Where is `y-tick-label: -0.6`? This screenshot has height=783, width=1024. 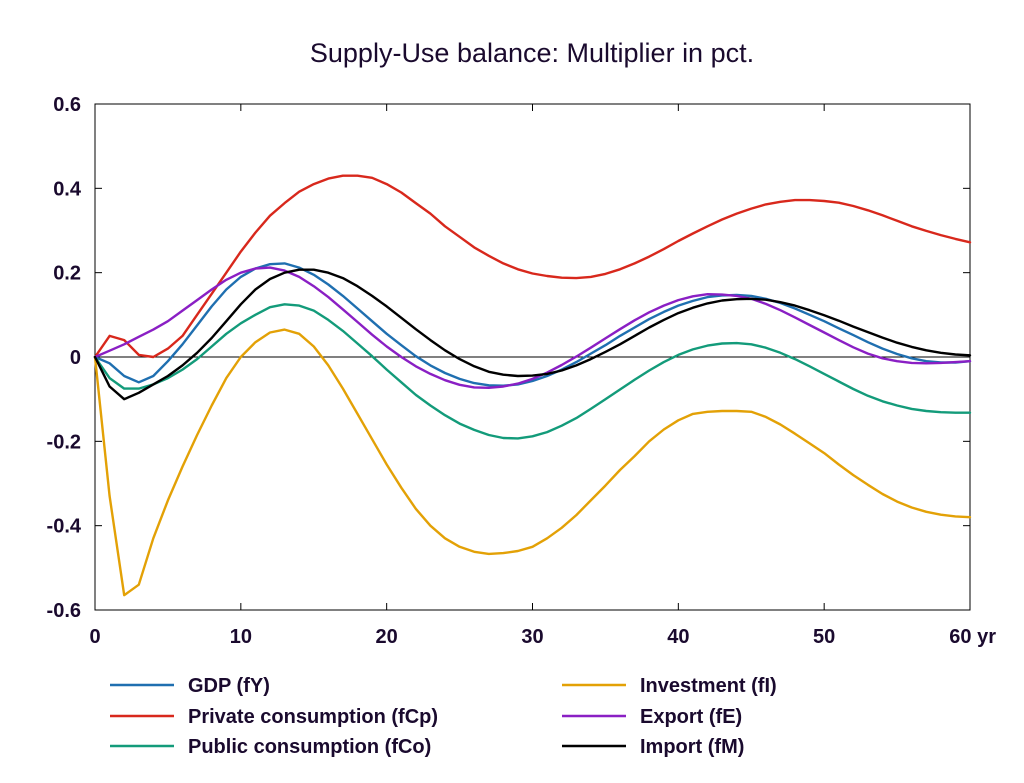 y-tick-label: -0.6 is located at coordinates (64, 611).